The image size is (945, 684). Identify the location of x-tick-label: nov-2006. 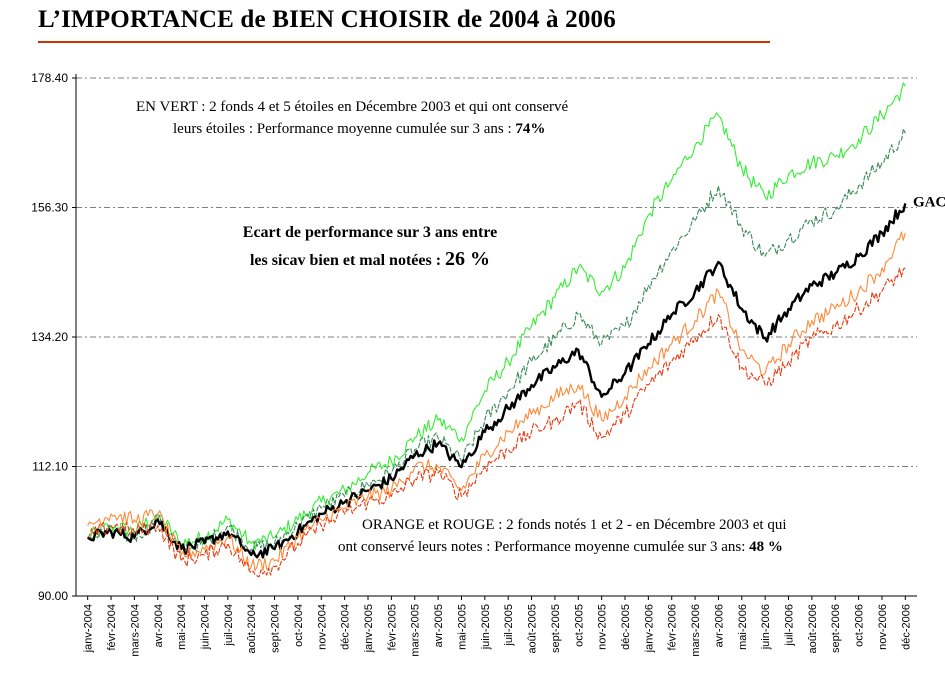
(883, 627).